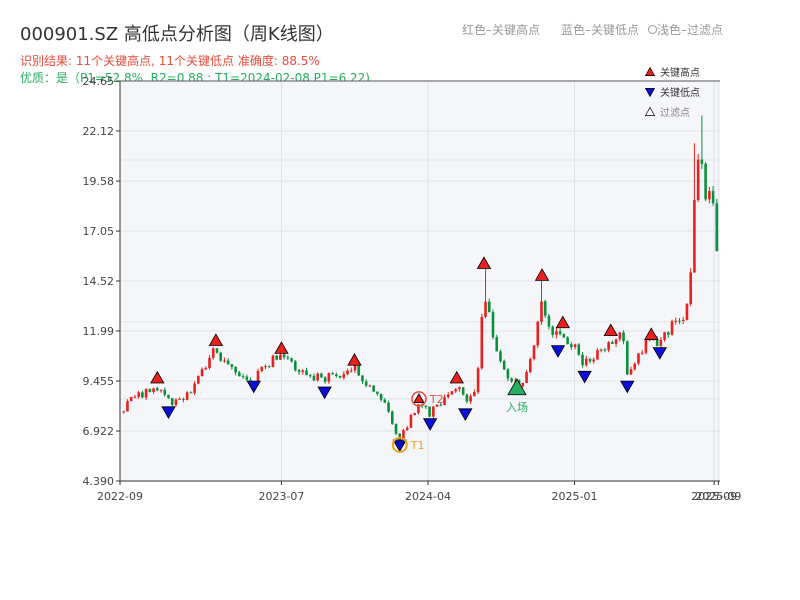 The height and width of the screenshot is (600, 800). Describe the element at coordinates (517, 407) in the screenshot. I see `entry-label: 入场` at that location.